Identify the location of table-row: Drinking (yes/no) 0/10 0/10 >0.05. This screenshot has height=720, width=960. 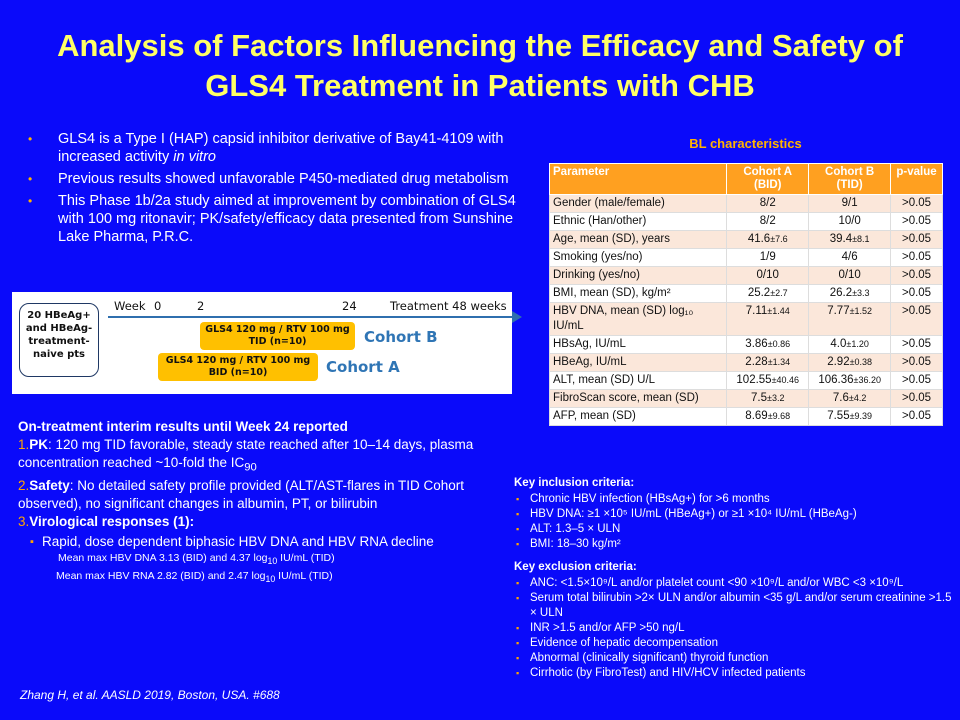
(745, 275).